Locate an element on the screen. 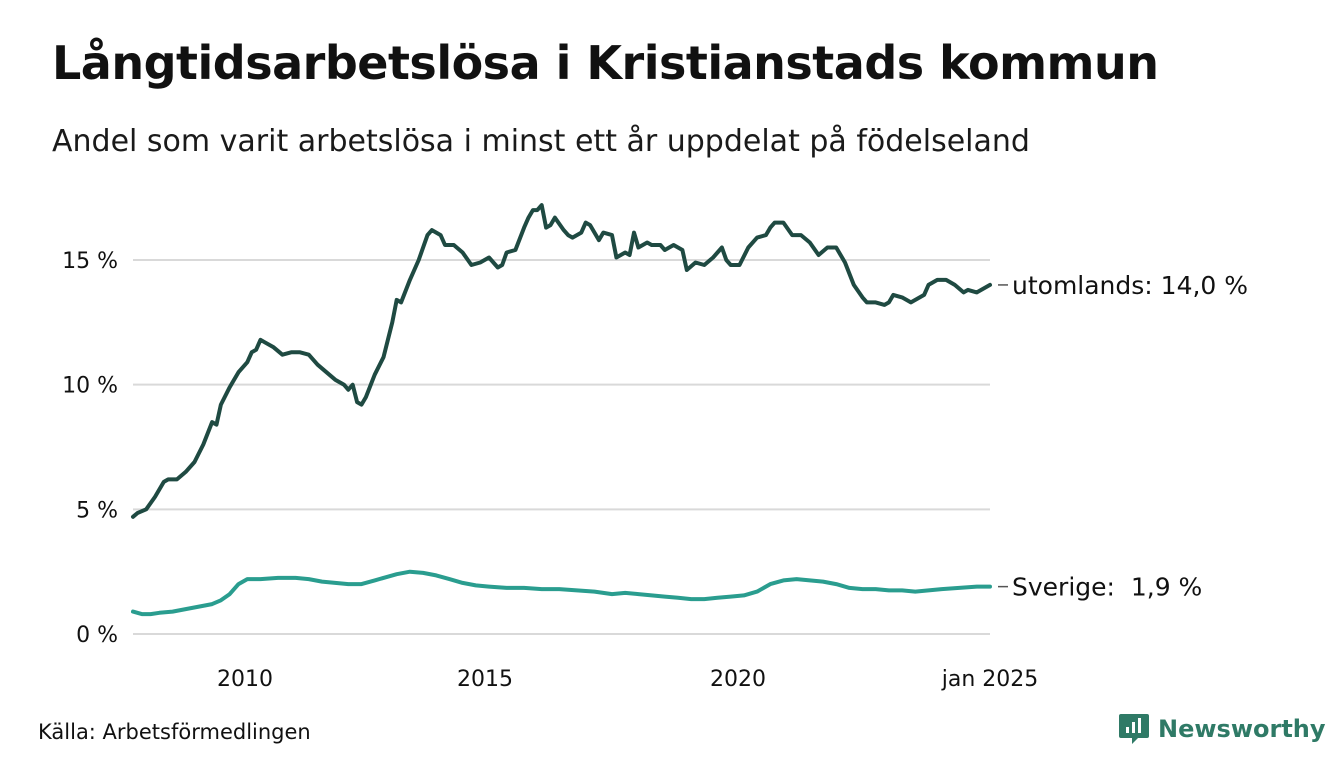  end-label-utomlands: utomlands: 14,0 % is located at coordinates (1130, 285).